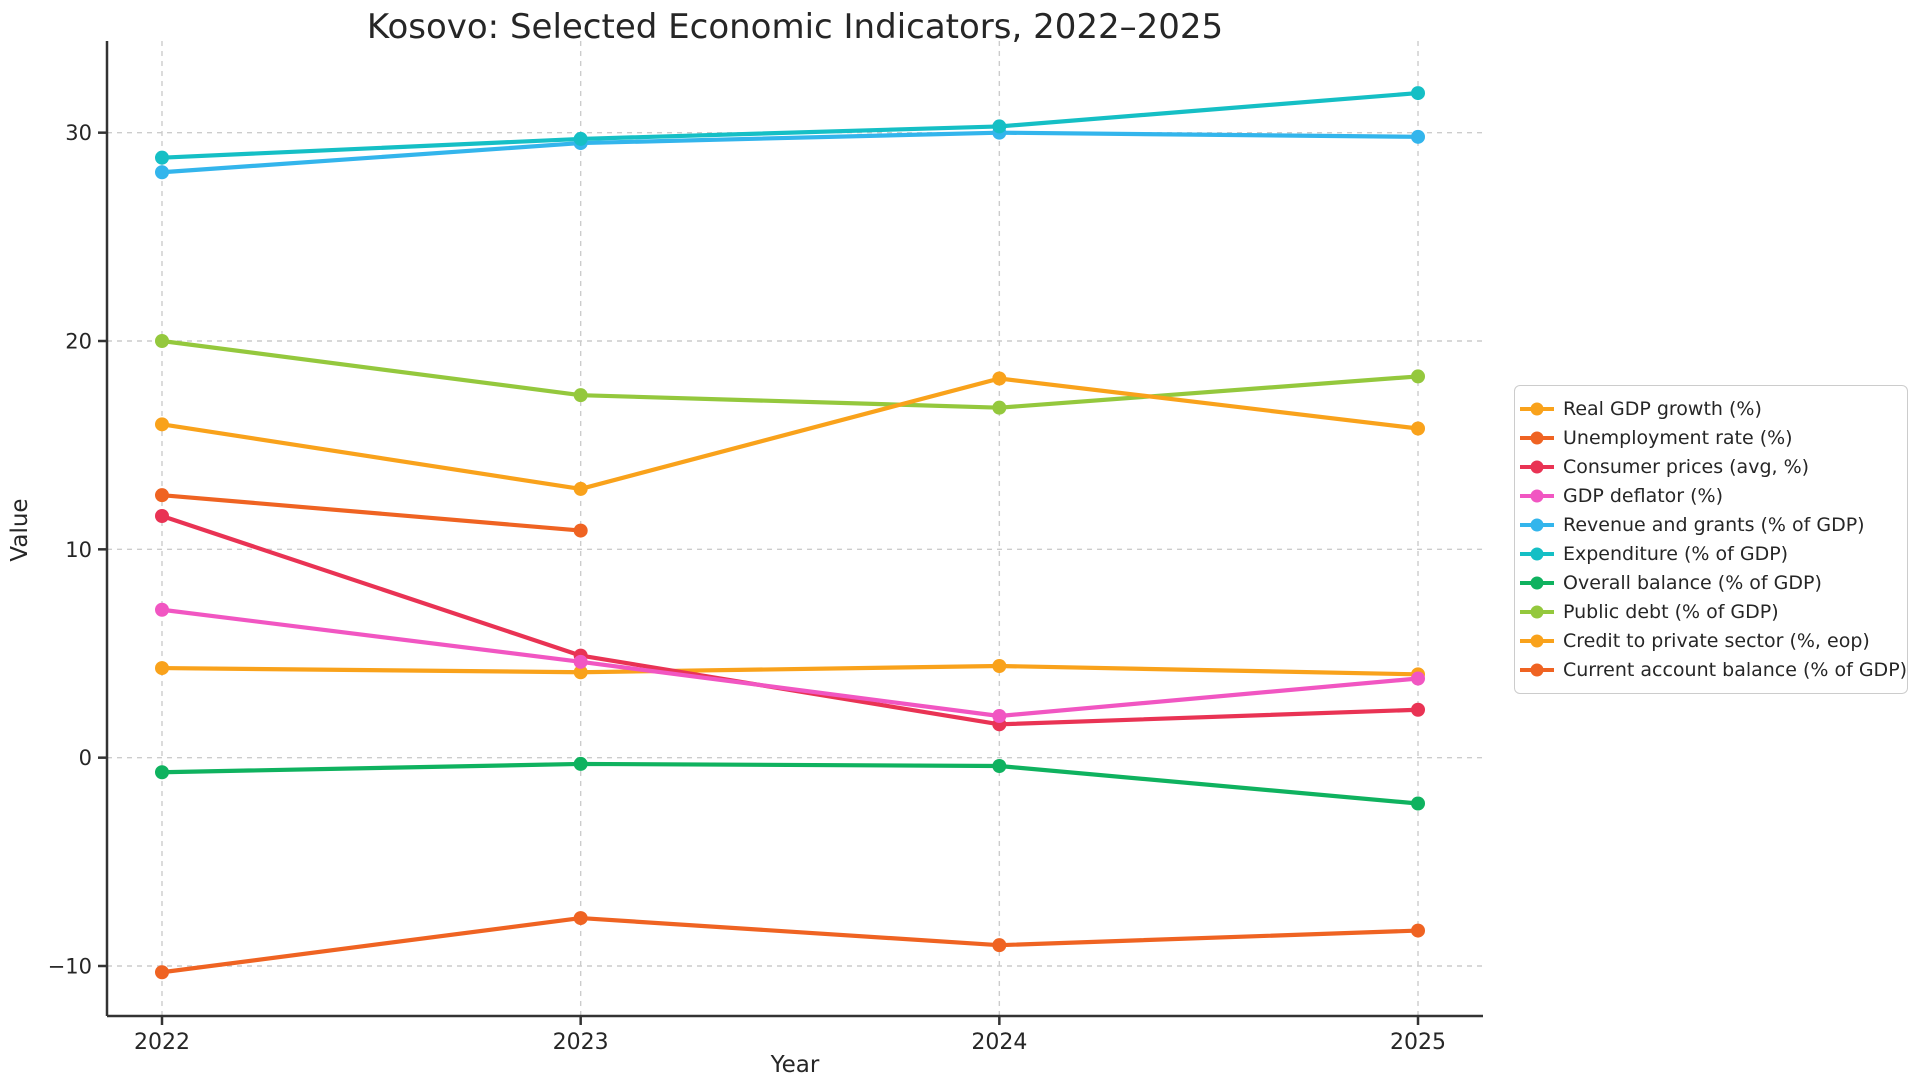 Image resolution: width=1920 pixels, height=1091 pixels. I want to click on legend-item: Unemployment rate (%), so click(1708, 437).